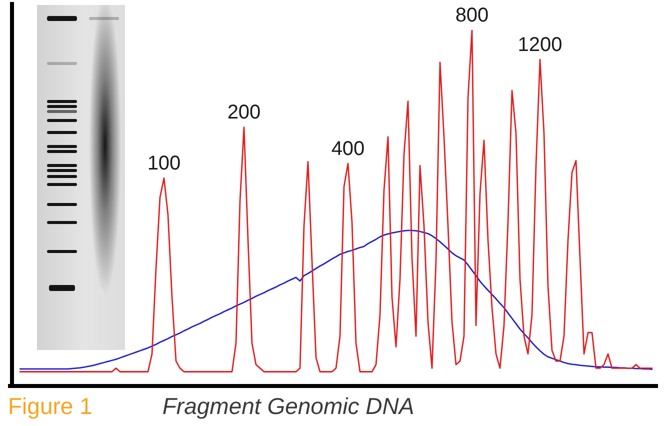  I want to click on annotation: 100, so click(164, 163).